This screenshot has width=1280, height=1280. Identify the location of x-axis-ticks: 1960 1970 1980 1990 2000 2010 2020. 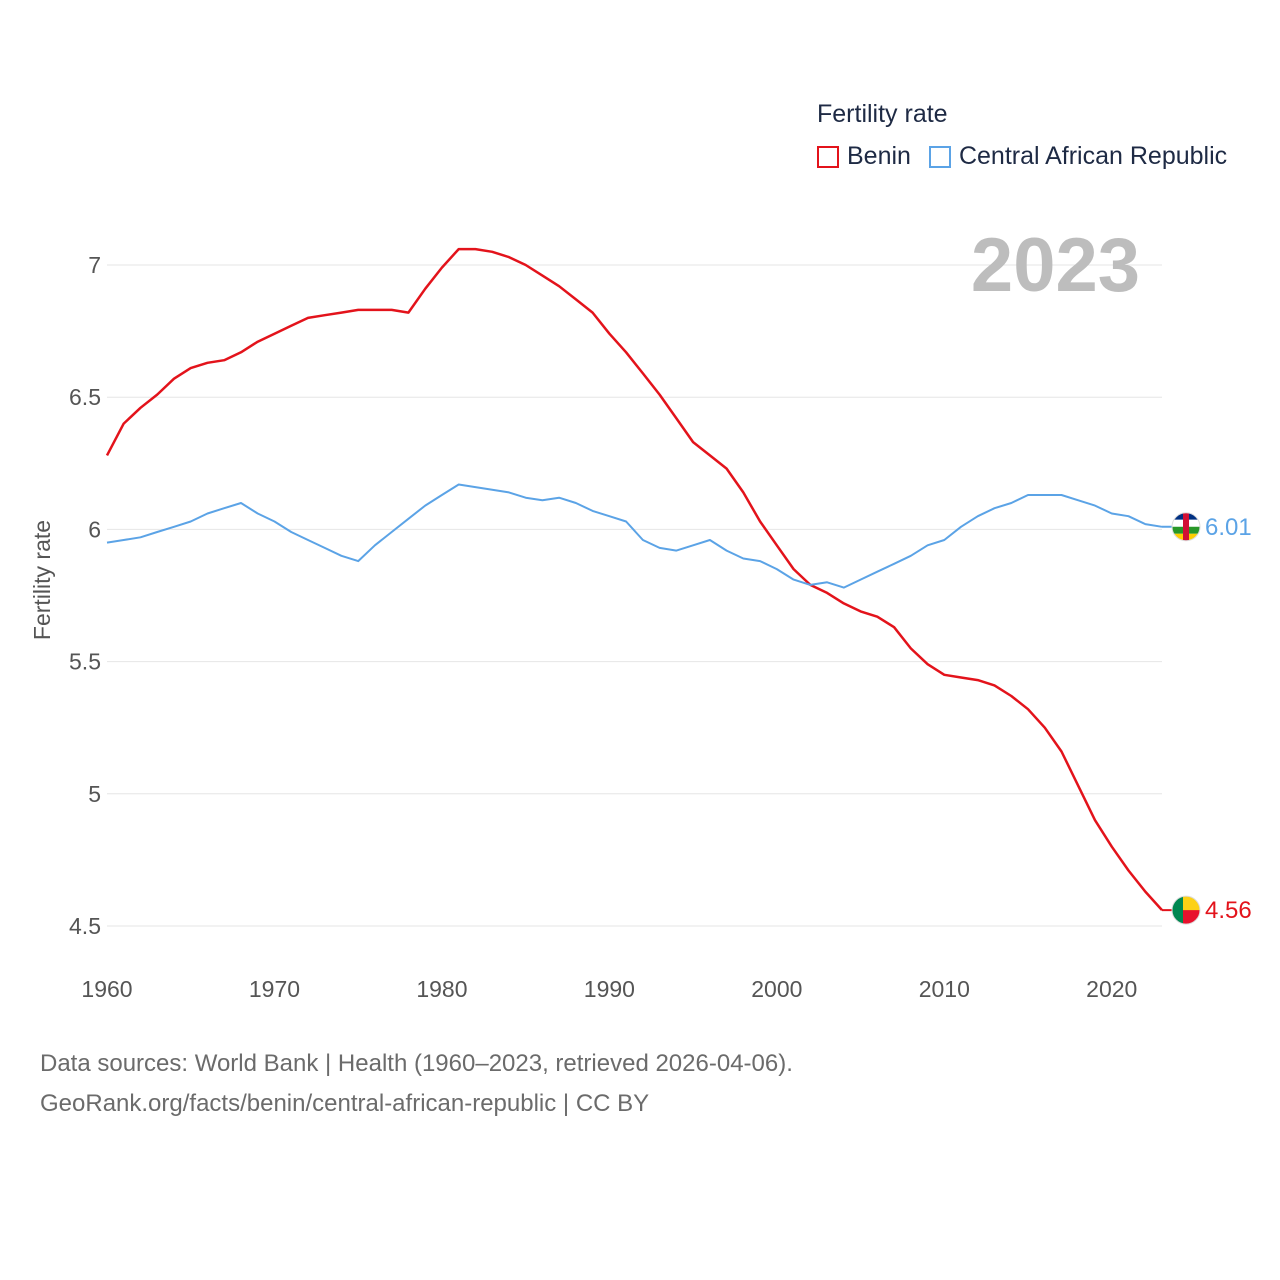
(609, 989).